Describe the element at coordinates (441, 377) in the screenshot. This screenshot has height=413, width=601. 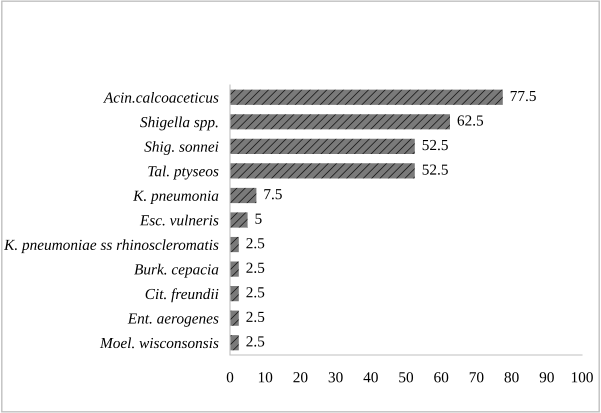
I see `x-tick-label: 60` at that location.